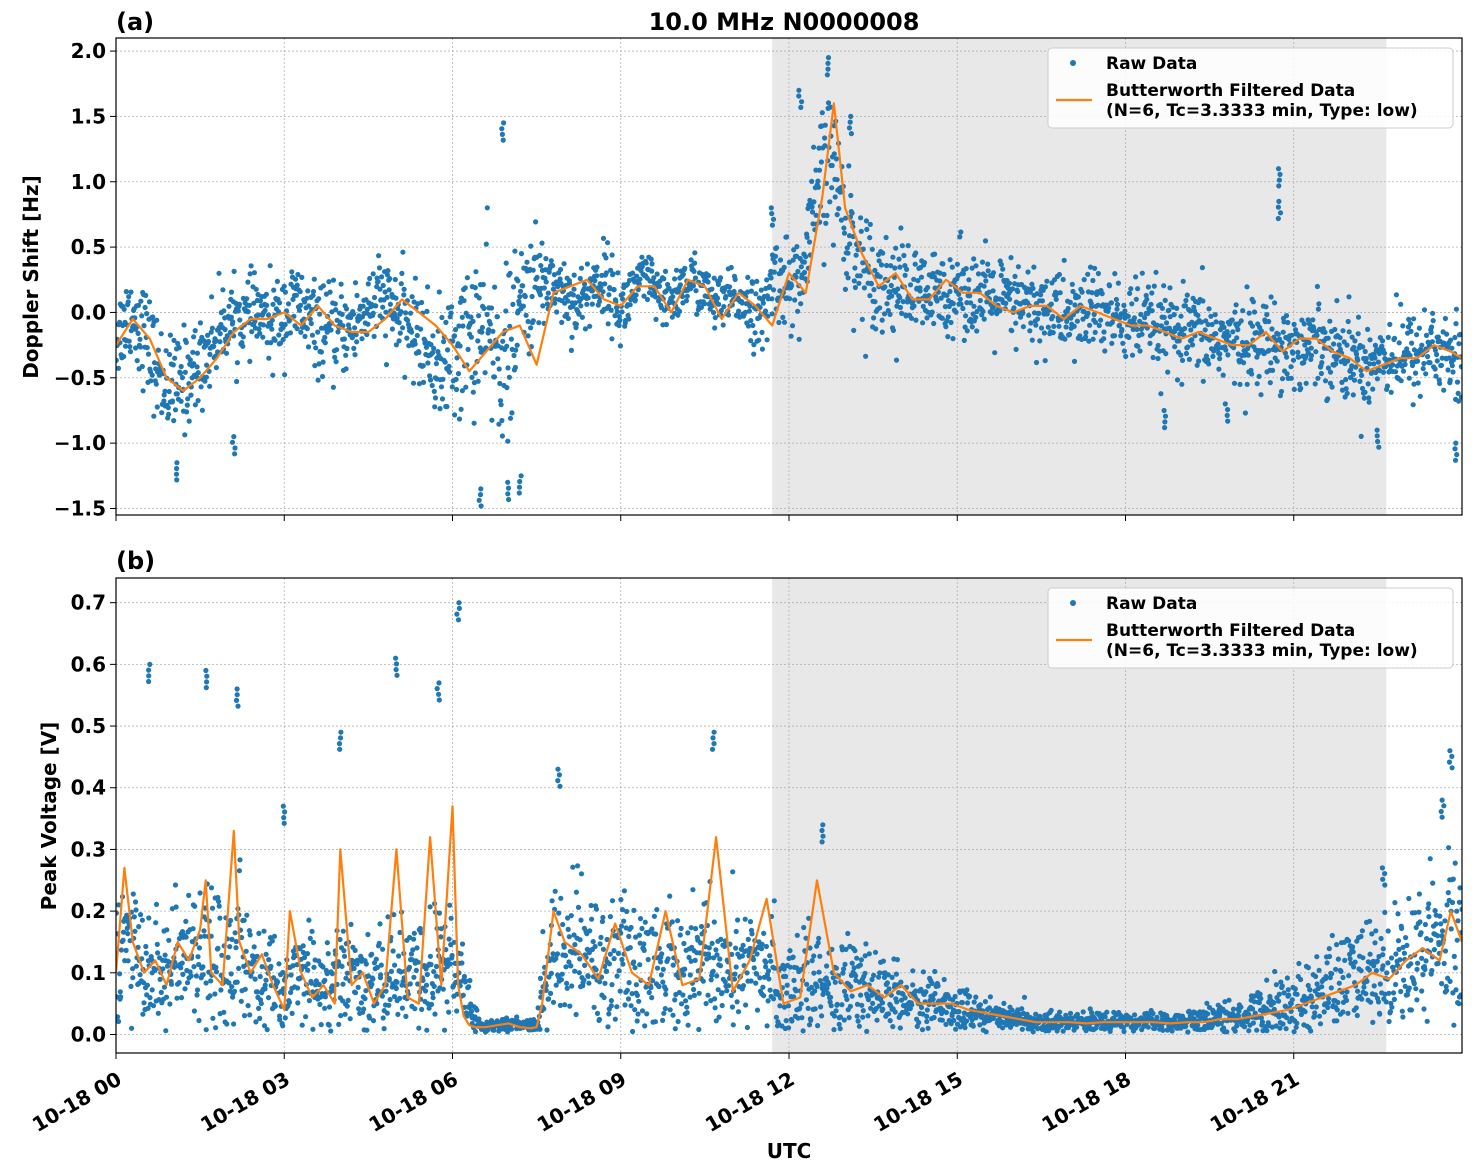 The image size is (1472, 1172). I want to click on y-tick-label: 2.0, so click(88, 51).